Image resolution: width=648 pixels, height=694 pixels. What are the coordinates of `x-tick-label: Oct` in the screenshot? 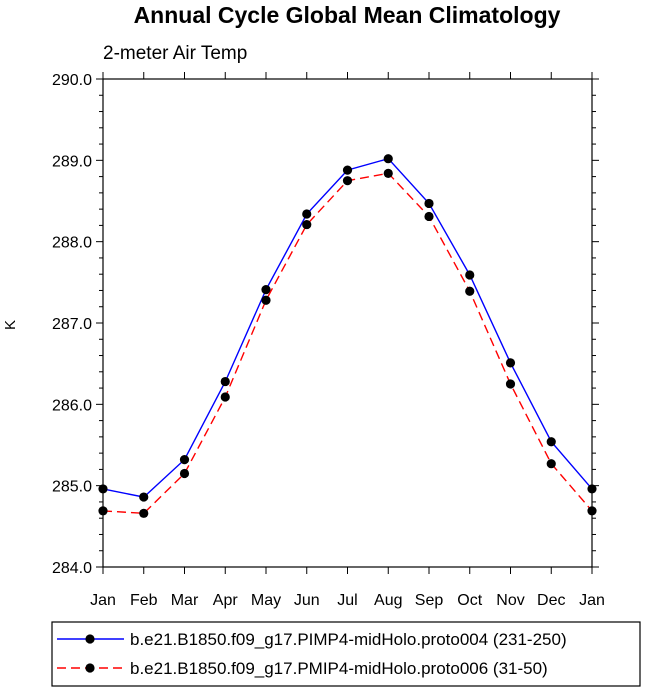 It's located at (469, 600).